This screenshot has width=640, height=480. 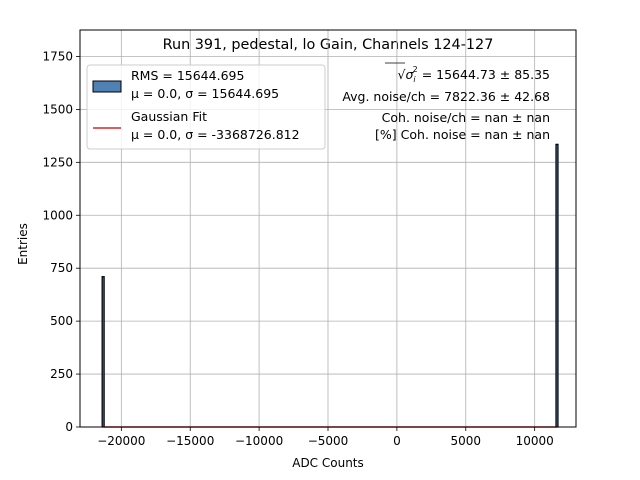 What do you see at coordinates (69, 427) in the screenshot?
I see `y-tick-label: 0` at bounding box center [69, 427].